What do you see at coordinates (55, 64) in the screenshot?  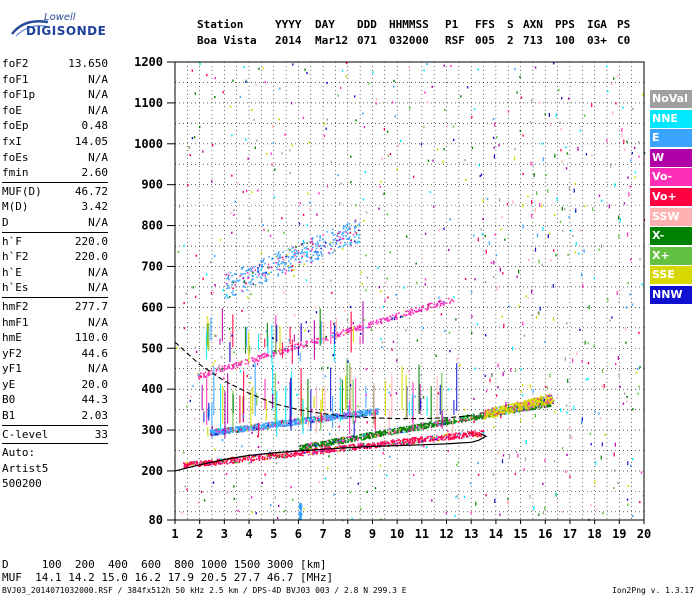 I see `param-row: foF2 13.650` at bounding box center [55, 64].